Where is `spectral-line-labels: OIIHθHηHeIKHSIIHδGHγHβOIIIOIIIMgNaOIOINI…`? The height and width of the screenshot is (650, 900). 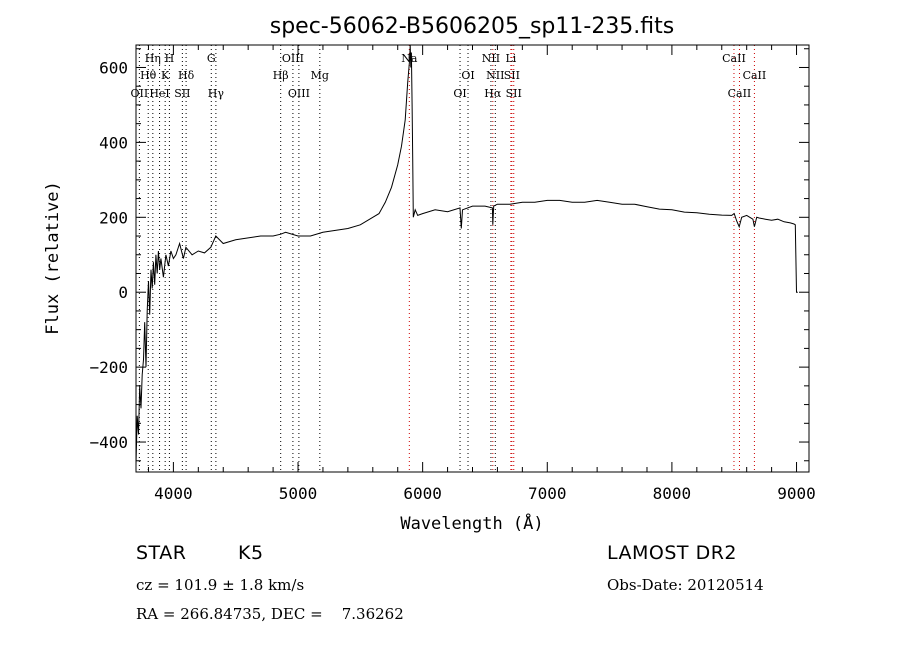 spectral-line-labels: OIIHθHηHeIKHSIIHδGHγHβOIIIOIIIMgNaOIOINI… is located at coordinates (449, 76).